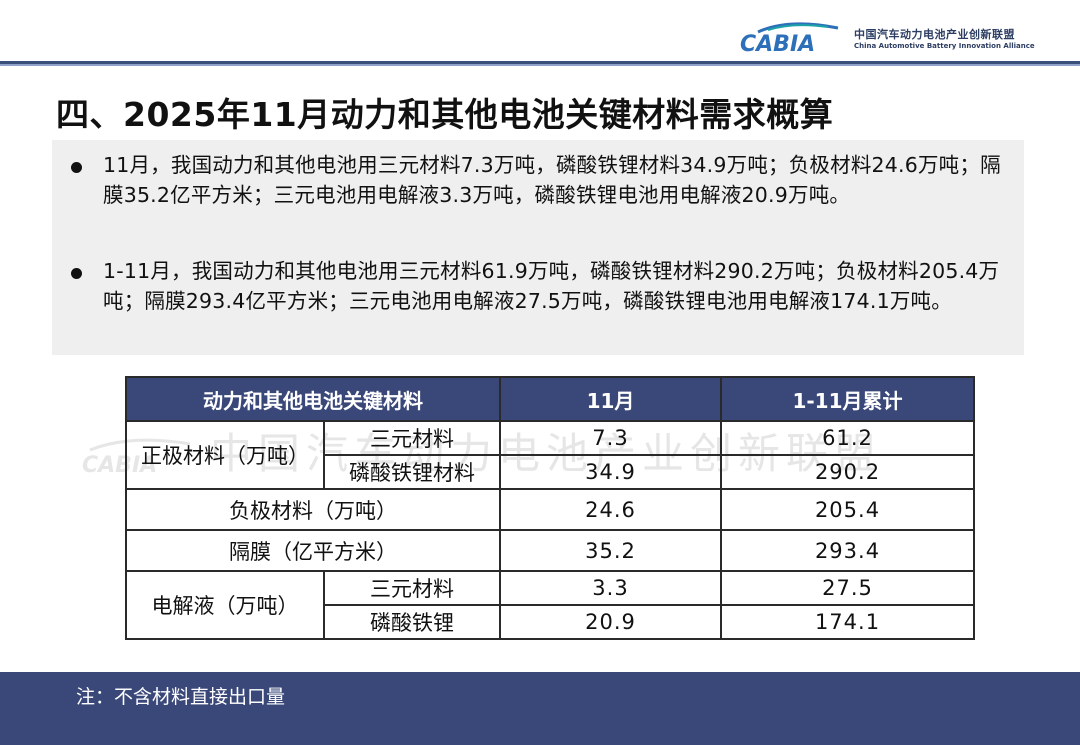  I want to click on electrolyte-label: 电解液（万吨）, so click(225, 605).